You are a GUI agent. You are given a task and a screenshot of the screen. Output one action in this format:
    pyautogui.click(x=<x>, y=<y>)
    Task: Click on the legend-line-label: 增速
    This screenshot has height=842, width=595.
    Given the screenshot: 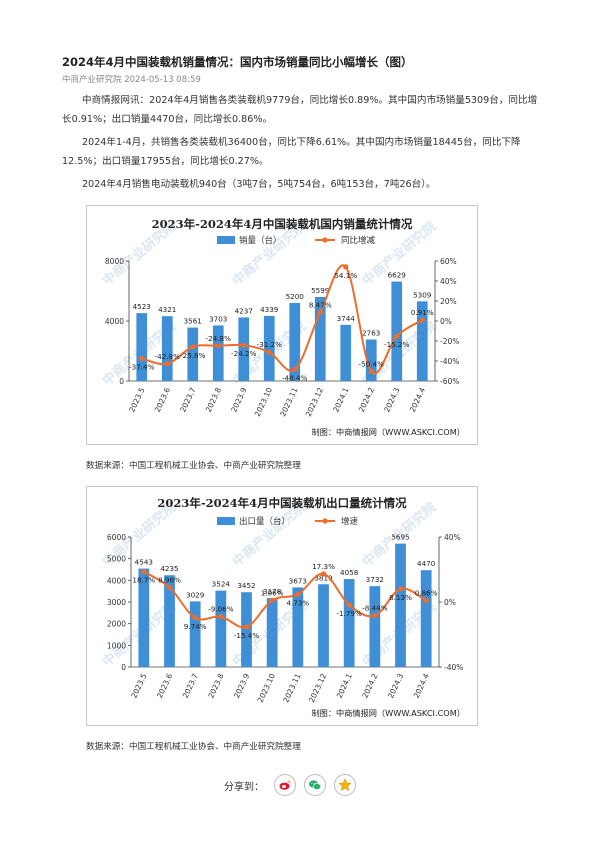 What is the action you would take?
    pyautogui.click(x=350, y=521)
    